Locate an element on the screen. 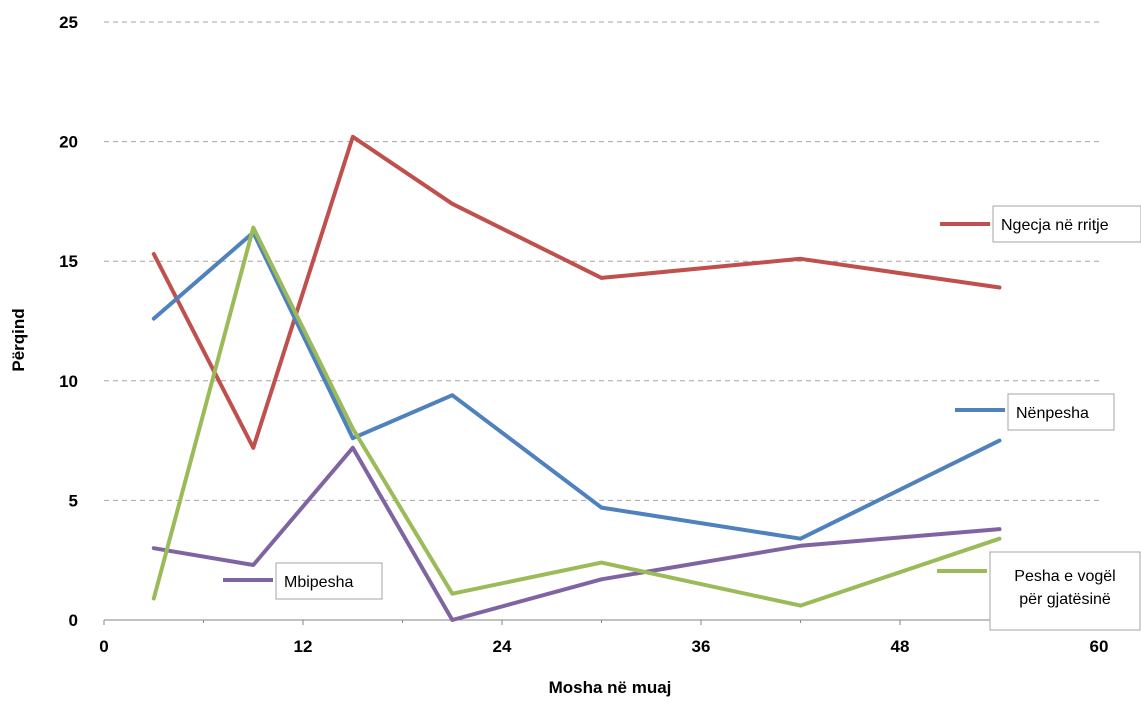 The width and height of the screenshot is (1141, 704). legend-label: Mbipesha is located at coordinates (318, 582).